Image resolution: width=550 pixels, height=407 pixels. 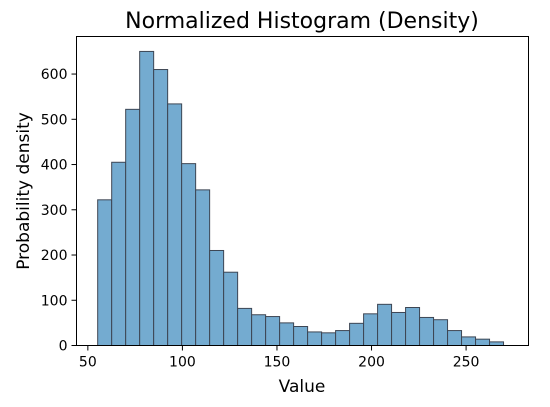 What do you see at coordinates (54, 75) in the screenshot?
I see `y-tick-label: 600` at bounding box center [54, 75].